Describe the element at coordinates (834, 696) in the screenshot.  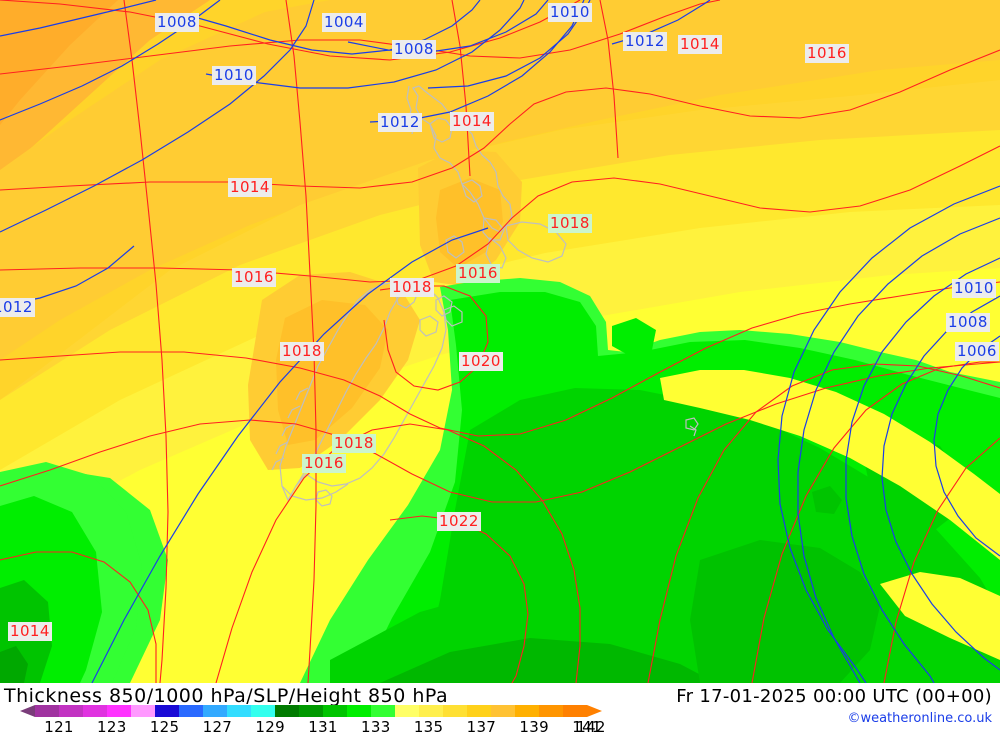
I see `run-datetime: Fr 17-01-2025 00:00 UTC (00+00)` at that location.